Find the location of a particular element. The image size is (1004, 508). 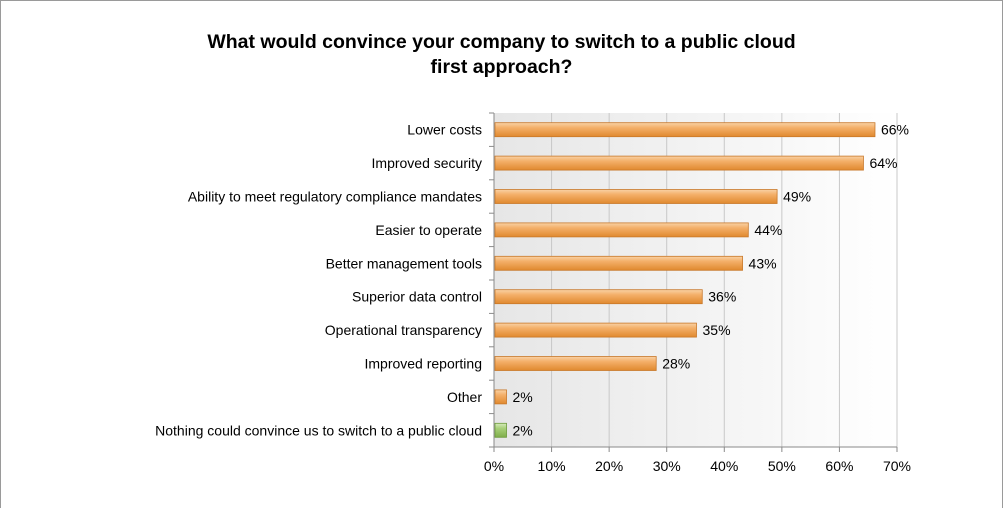

category-label: Improved reporting is located at coordinates (423, 364).